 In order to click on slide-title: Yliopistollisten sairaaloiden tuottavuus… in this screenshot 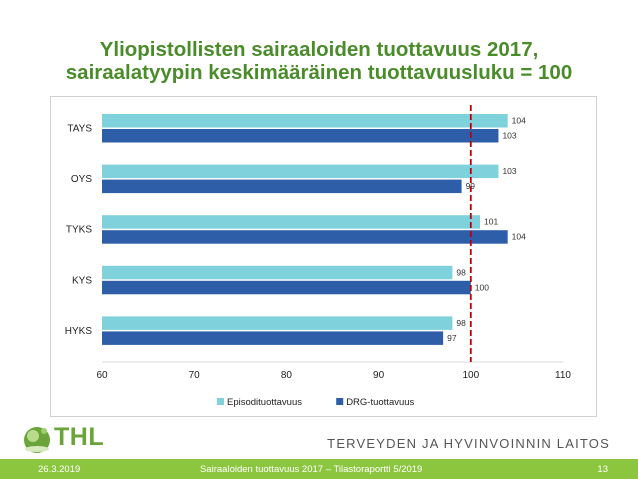, I will do `click(319, 61)`.